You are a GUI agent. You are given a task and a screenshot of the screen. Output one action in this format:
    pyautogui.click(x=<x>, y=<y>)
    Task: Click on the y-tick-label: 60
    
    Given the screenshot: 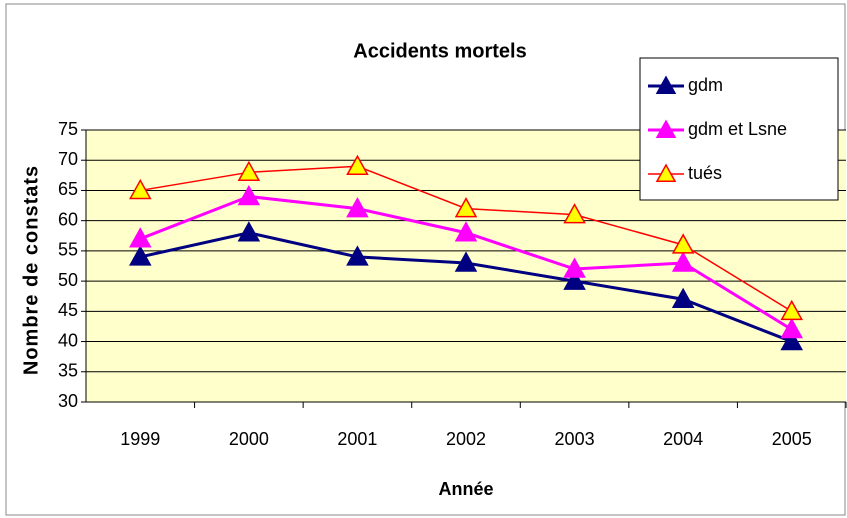 What is the action you would take?
    pyautogui.click(x=68, y=219)
    